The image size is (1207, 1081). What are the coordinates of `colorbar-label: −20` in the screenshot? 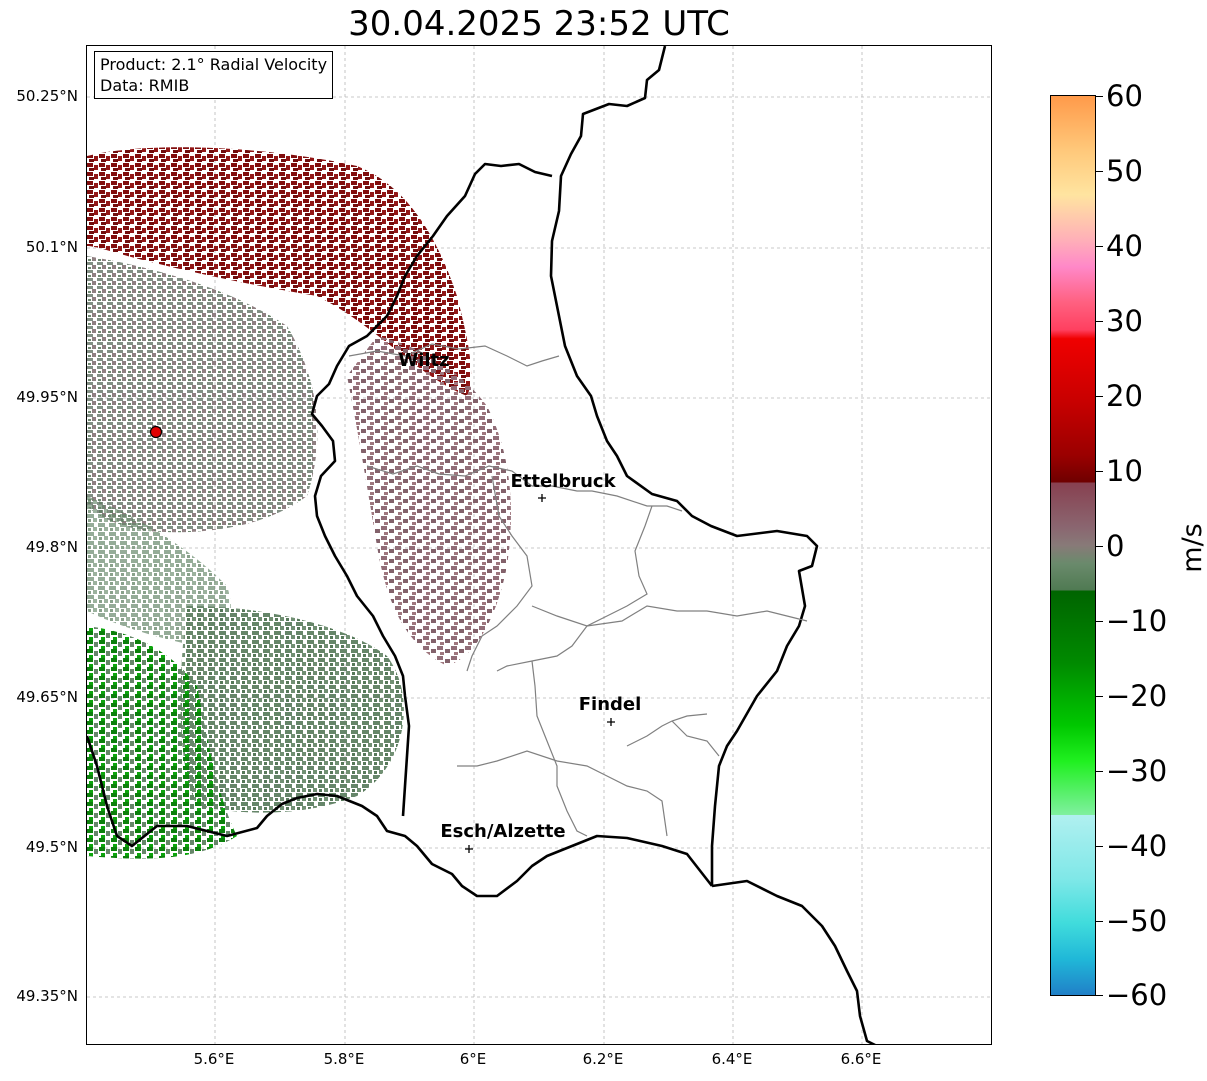 It's located at (1137, 696).